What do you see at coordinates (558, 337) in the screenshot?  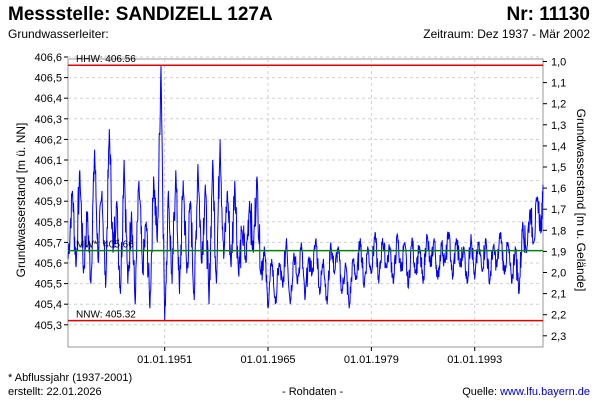 I see `y2-tick-label: 2,3` at bounding box center [558, 337].